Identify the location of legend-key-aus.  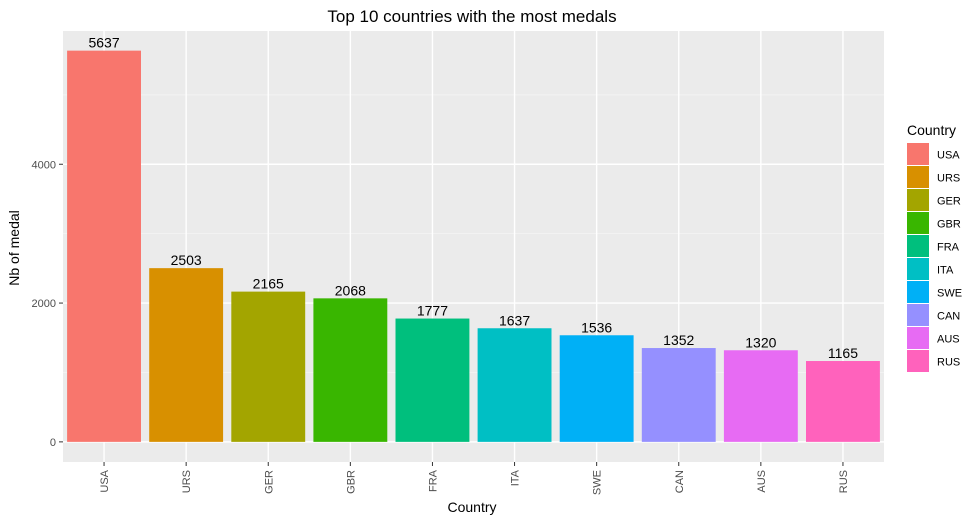
(918, 338).